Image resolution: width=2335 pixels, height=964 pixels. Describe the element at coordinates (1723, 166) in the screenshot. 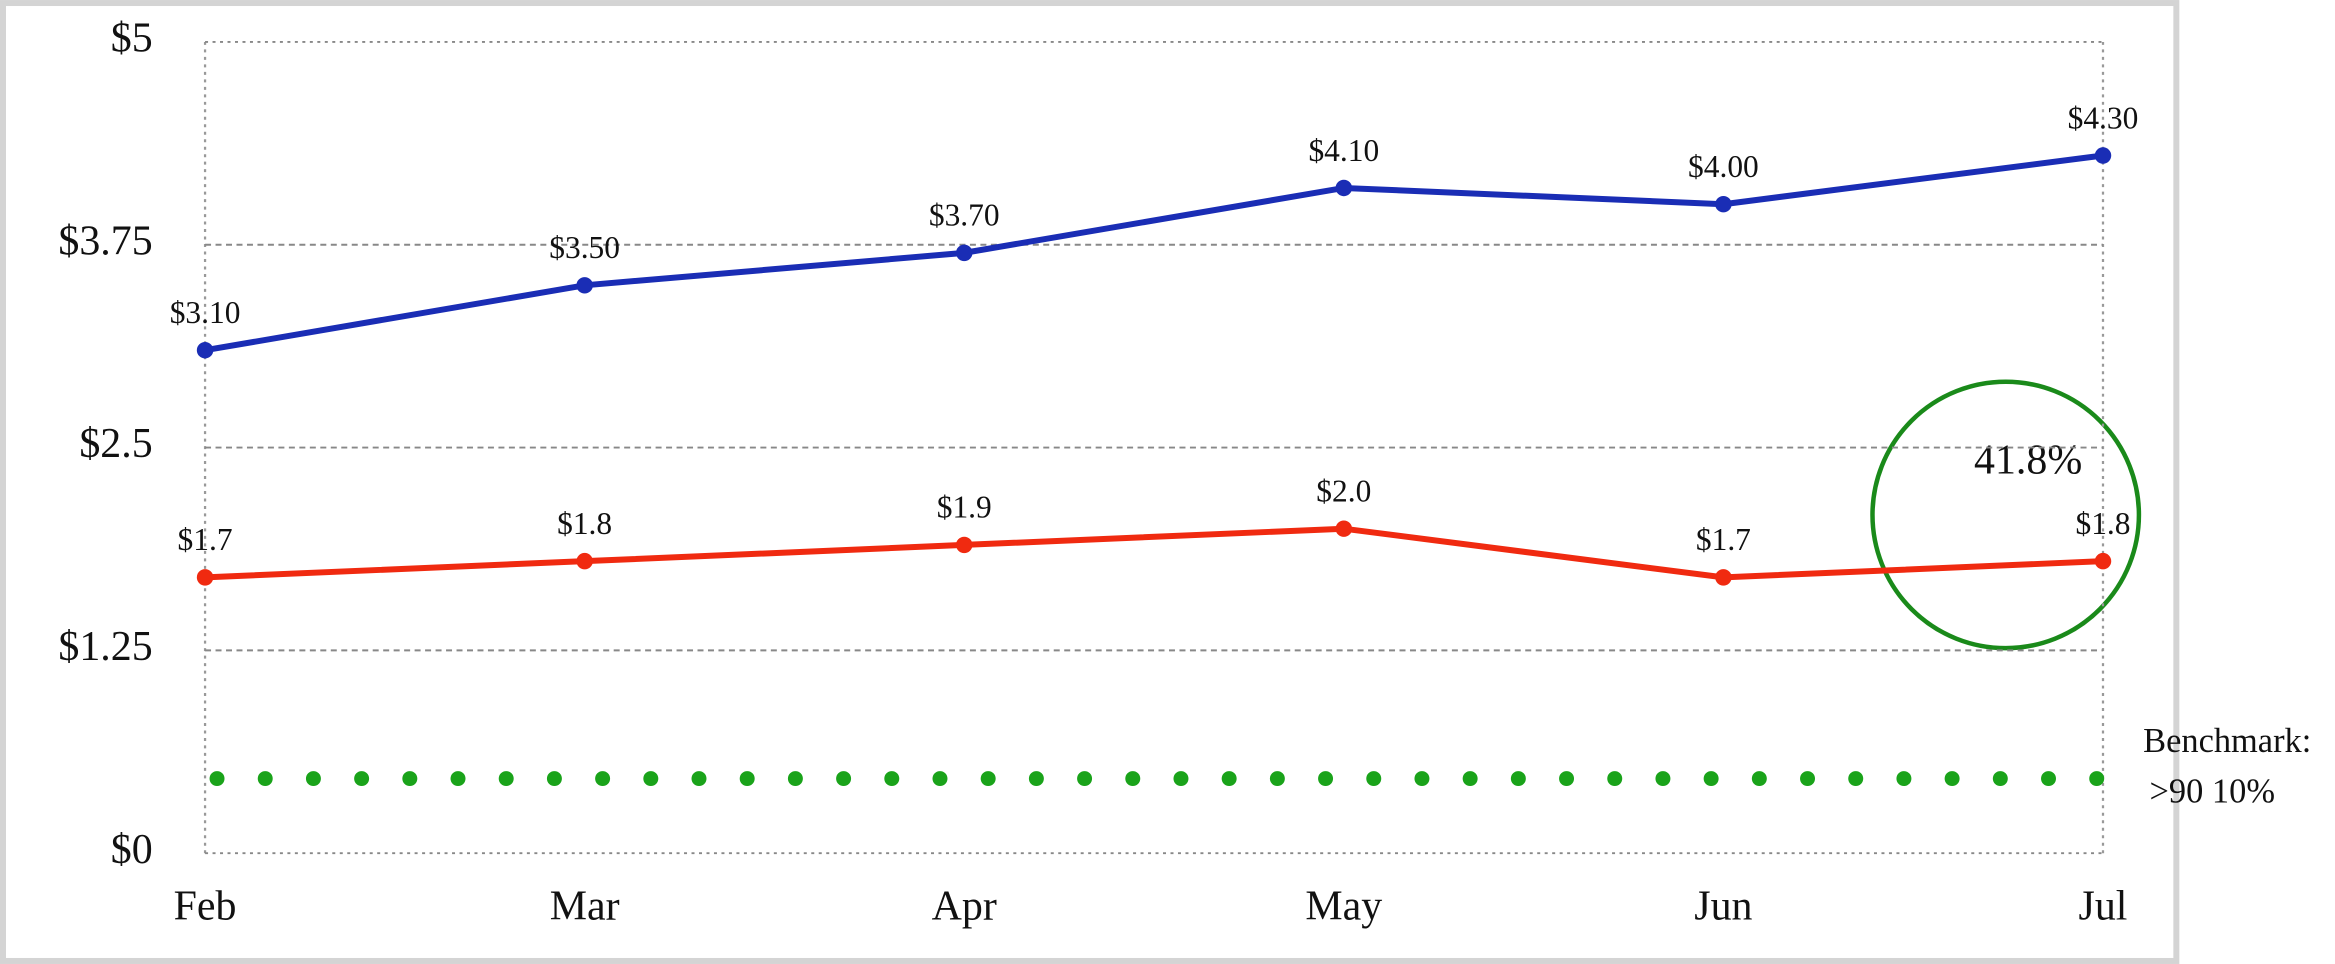

I see `data-label: $4.00` at that location.